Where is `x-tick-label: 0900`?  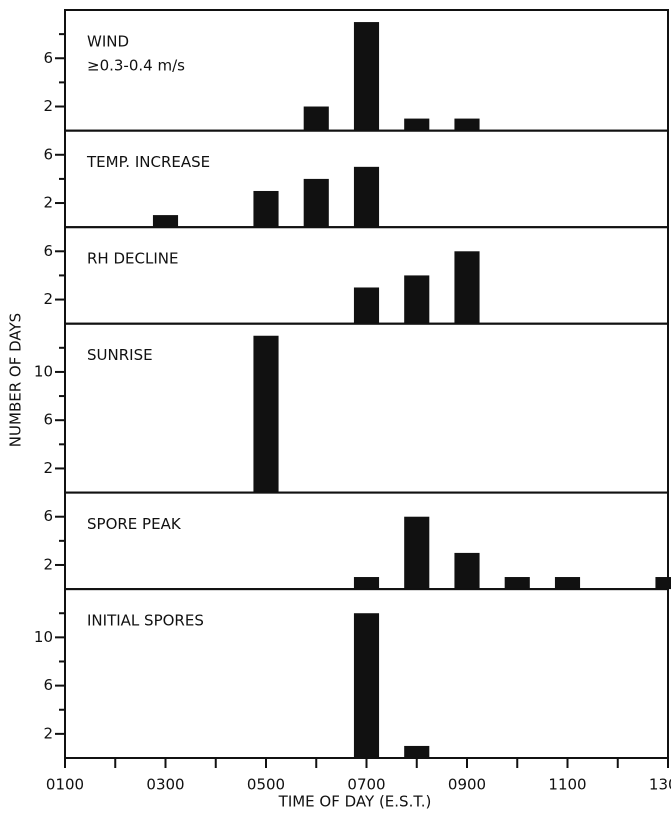 x-tick-label: 0900 is located at coordinates (467, 785).